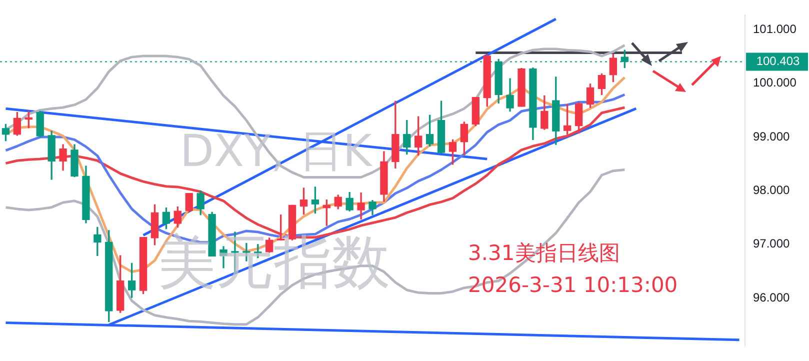  Describe the element at coordinates (771, 243) in the screenshot. I see `y-tick-label: 97.000` at that location.